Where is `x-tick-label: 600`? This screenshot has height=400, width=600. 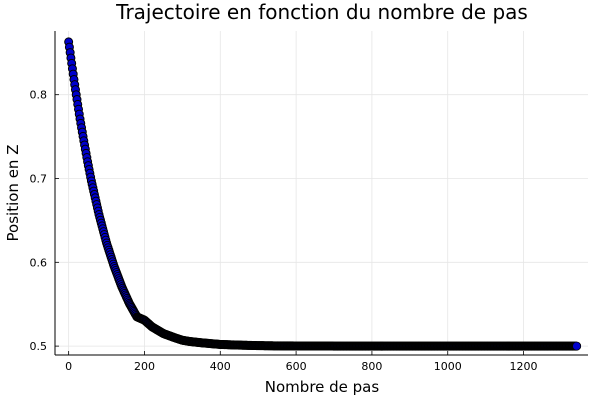 x-tick-label: 600 is located at coordinates (296, 366).